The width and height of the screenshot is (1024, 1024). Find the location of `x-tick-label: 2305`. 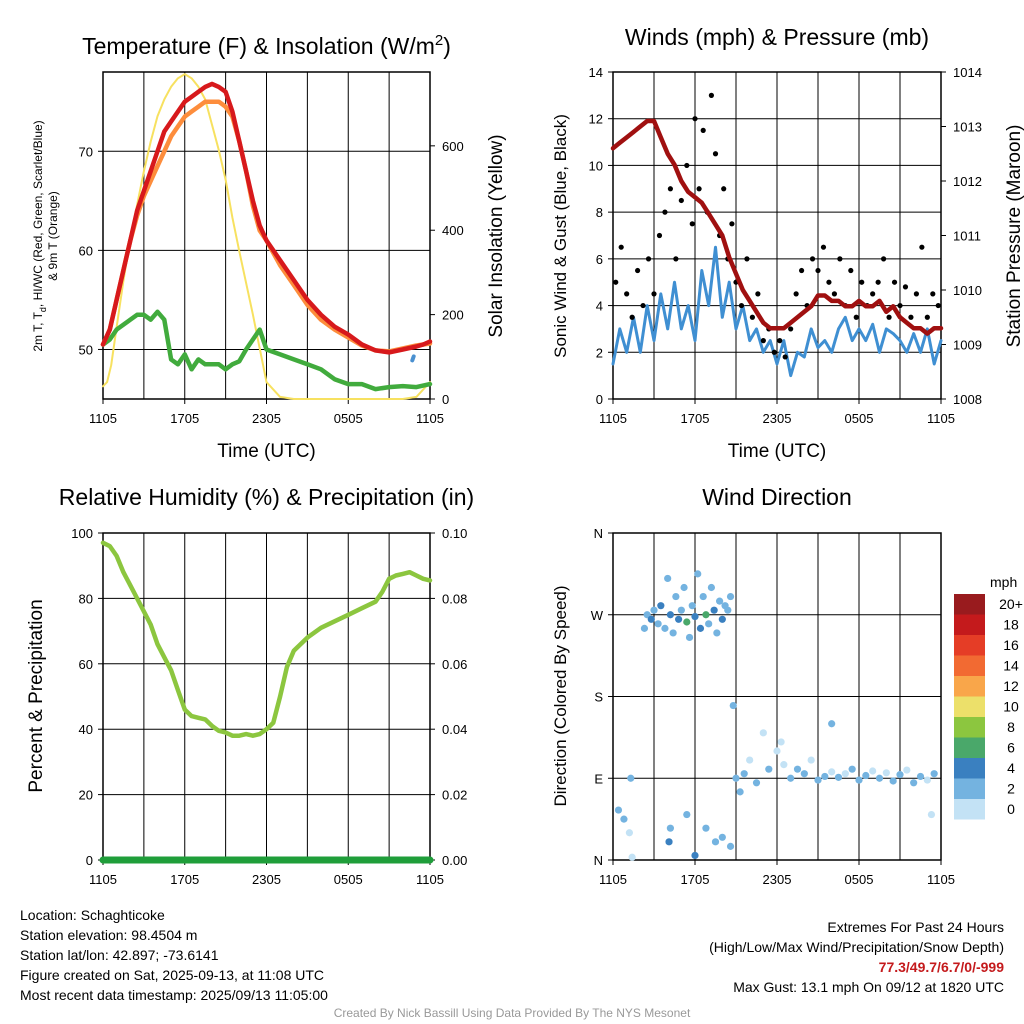

x-tick-label: 2305 is located at coordinates (266, 879).